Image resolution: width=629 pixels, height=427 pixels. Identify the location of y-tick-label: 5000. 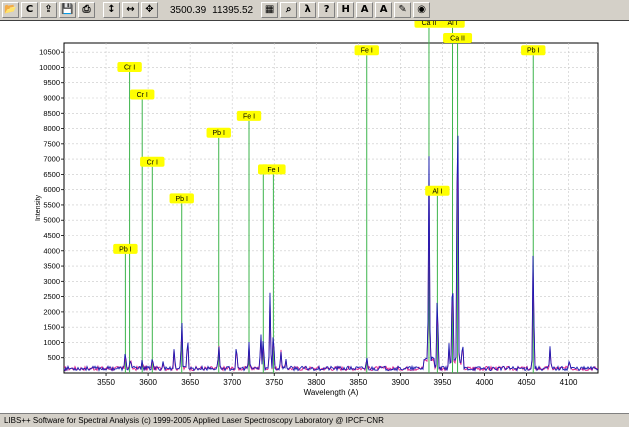
(51, 220).